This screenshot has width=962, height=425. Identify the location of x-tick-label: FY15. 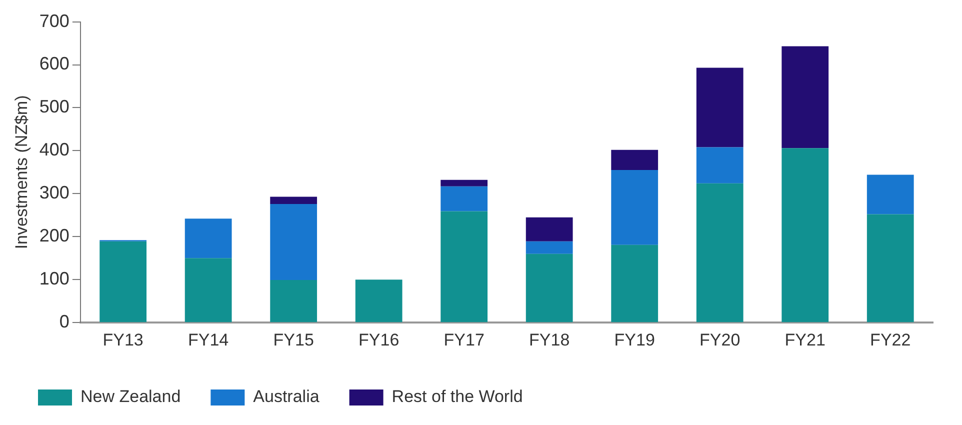
(293, 340).